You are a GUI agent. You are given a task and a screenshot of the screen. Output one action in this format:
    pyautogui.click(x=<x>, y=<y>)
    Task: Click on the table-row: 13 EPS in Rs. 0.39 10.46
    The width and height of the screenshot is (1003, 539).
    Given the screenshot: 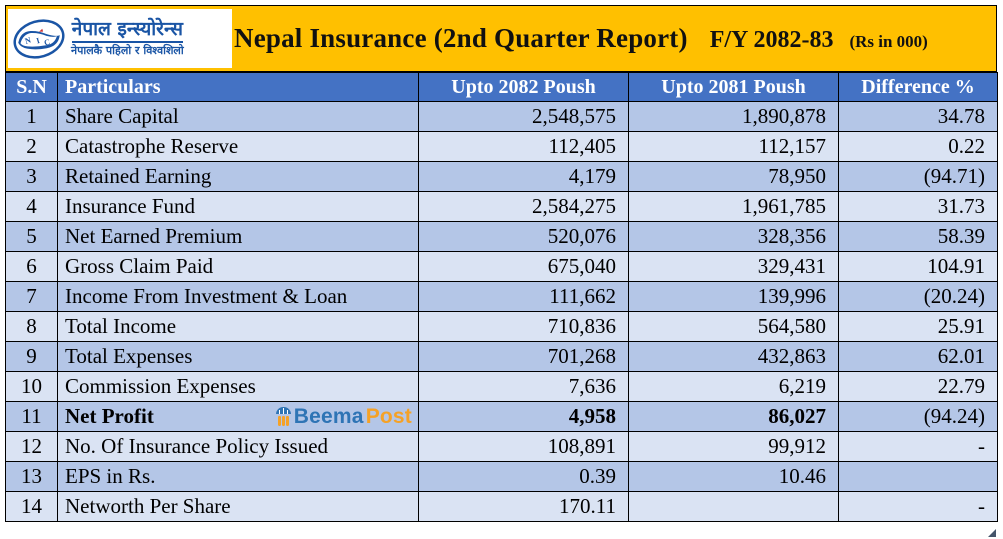 What is the action you would take?
    pyautogui.click(x=501, y=476)
    